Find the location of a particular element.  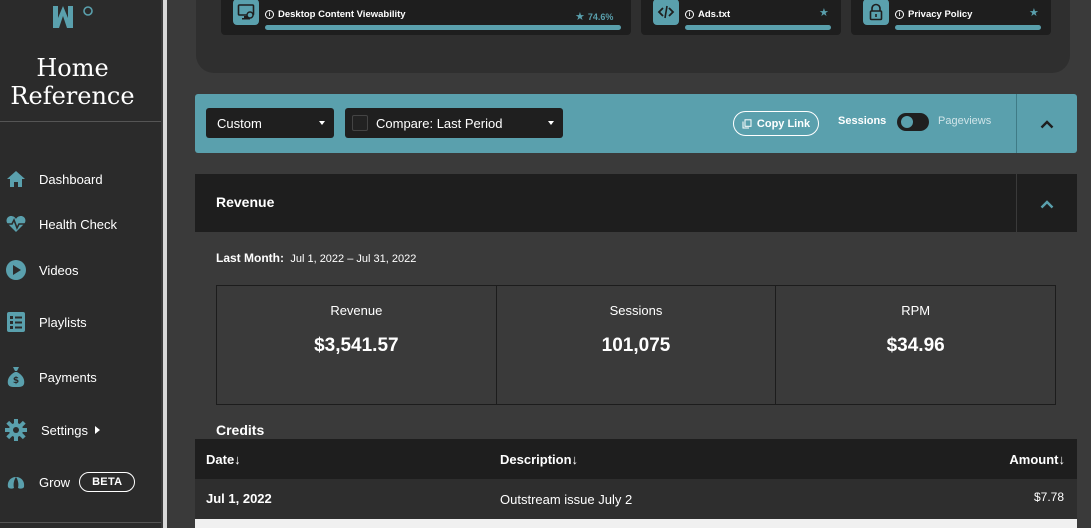

collapse-revenue-chevron-up-icon is located at coordinates (1047, 204).